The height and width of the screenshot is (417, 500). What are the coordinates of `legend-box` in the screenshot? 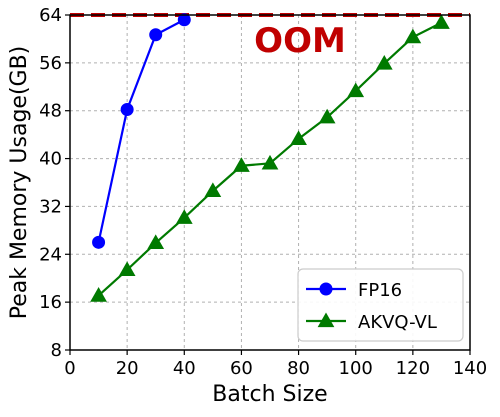 It's located at (380, 305).